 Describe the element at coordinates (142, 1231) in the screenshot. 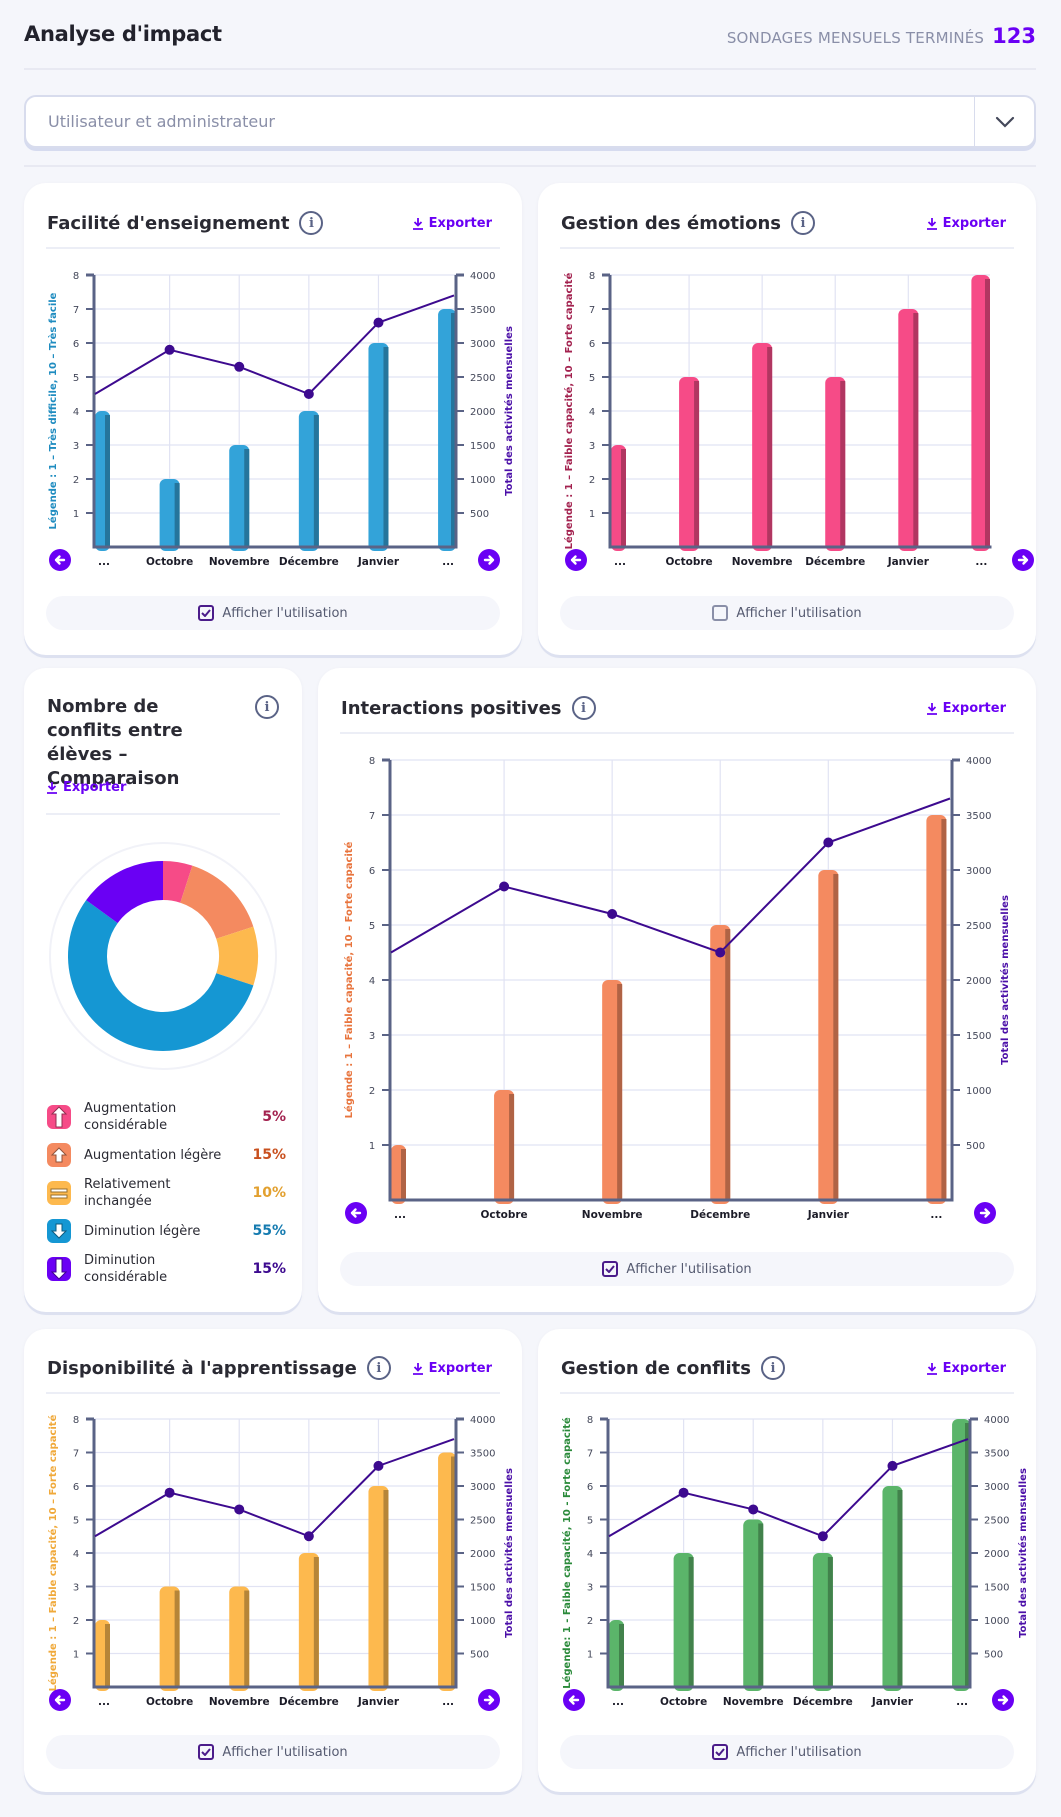

I see `legend-label: Diminution légère` at that location.